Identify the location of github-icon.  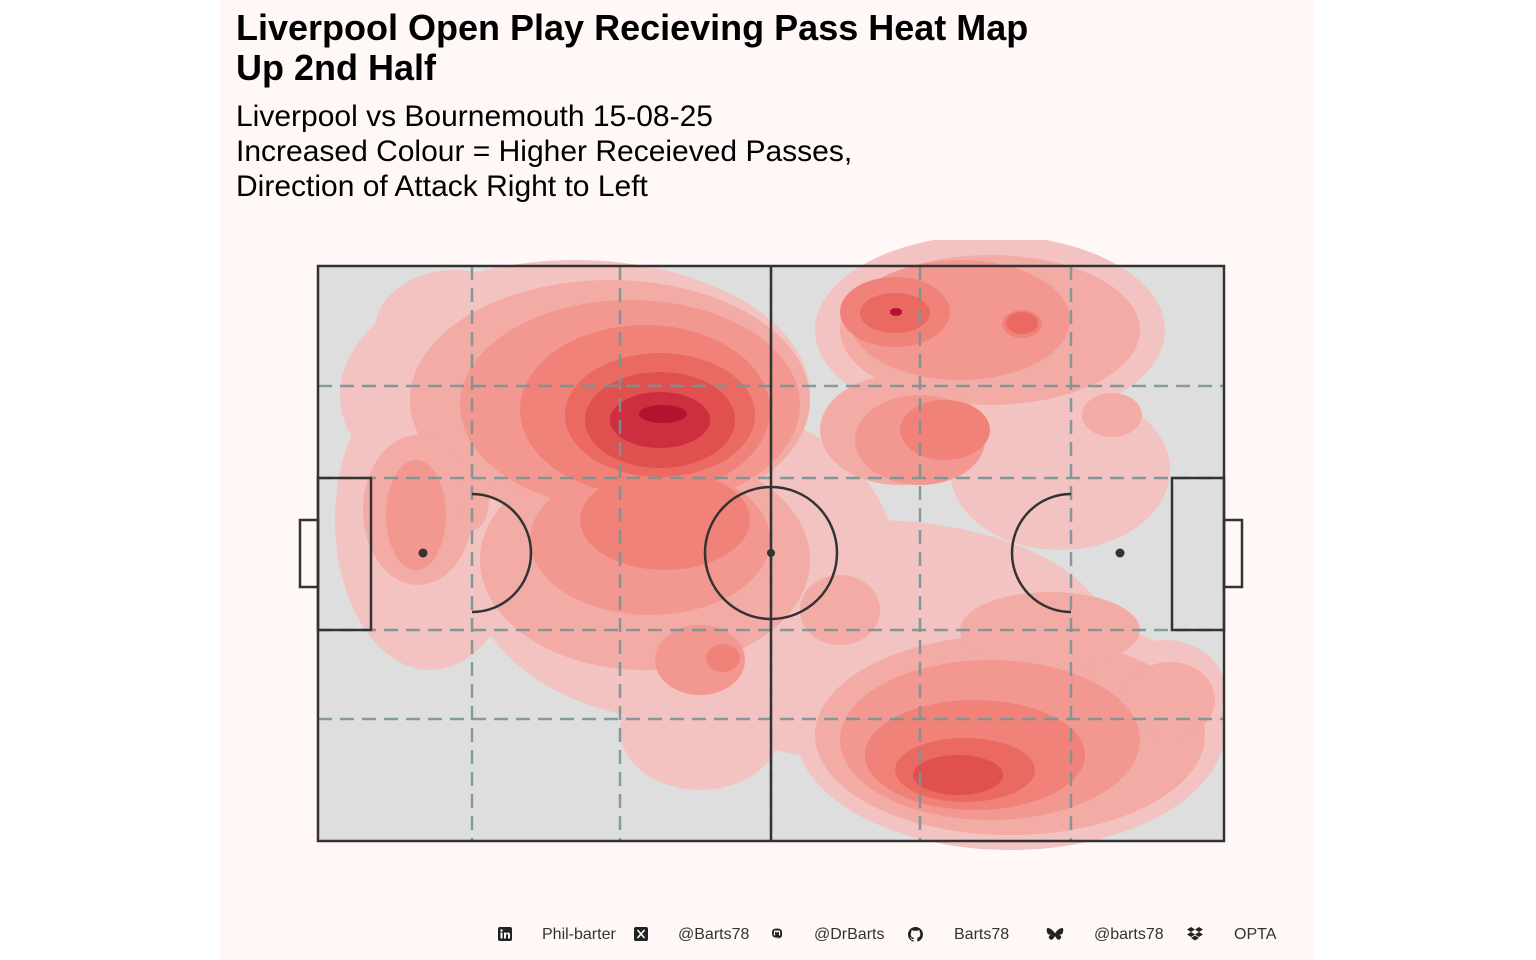
(915, 934).